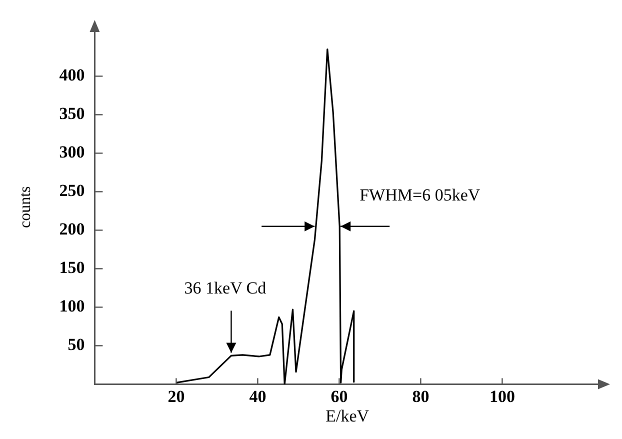 Image resolution: width=622 pixels, height=439 pixels. What do you see at coordinates (72, 152) in the screenshot?
I see `y-tick-label: 300` at bounding box center [72, 152].